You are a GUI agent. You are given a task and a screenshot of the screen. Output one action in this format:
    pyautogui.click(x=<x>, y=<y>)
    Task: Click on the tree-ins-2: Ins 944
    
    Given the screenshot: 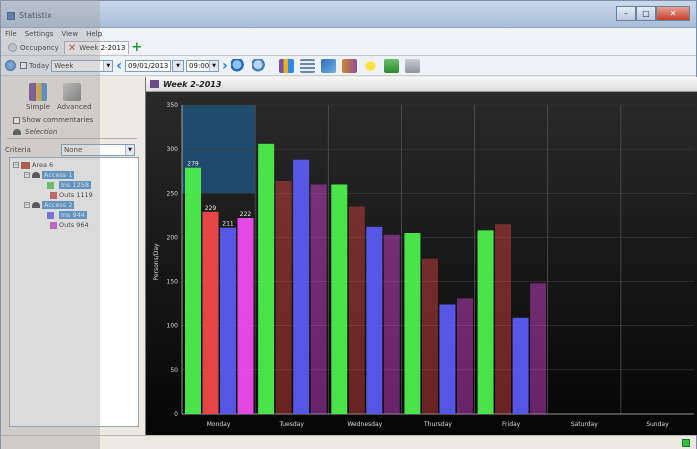 What is the action you would take?
    pyautogui.click(x=67, y=215)
    